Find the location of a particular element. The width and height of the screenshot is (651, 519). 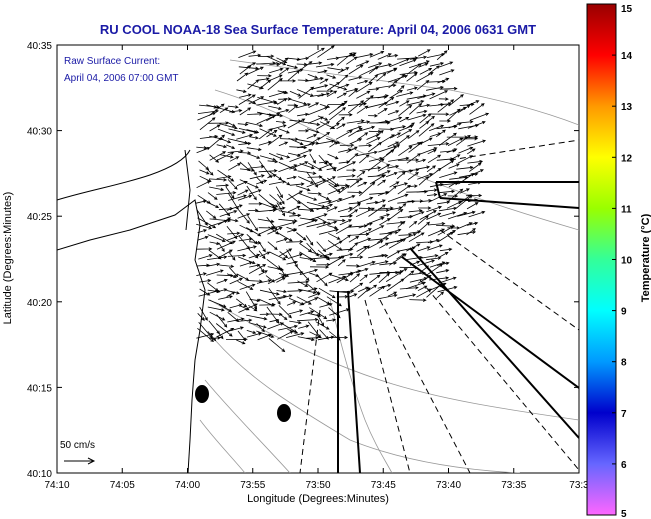

y-tick-label: 40:30 is located at coordinates (39, 132).